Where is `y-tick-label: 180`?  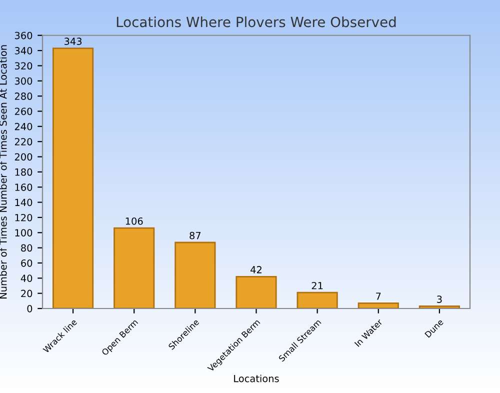
y-tick-label: 180 is located at coordinates (23, 172).